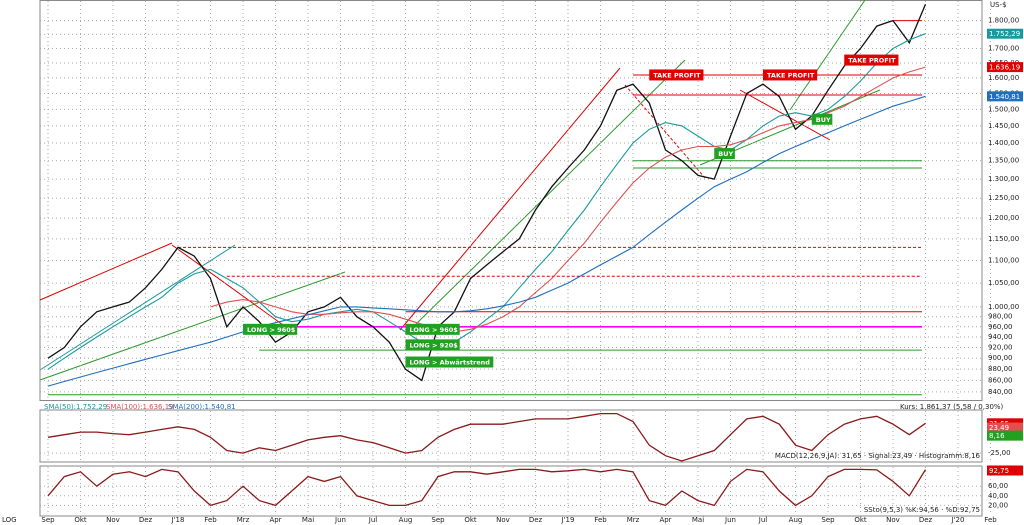  Describe the element at coordinates (958, 520) in the screenshot. I see `x-tick-label: J'20` at that location.